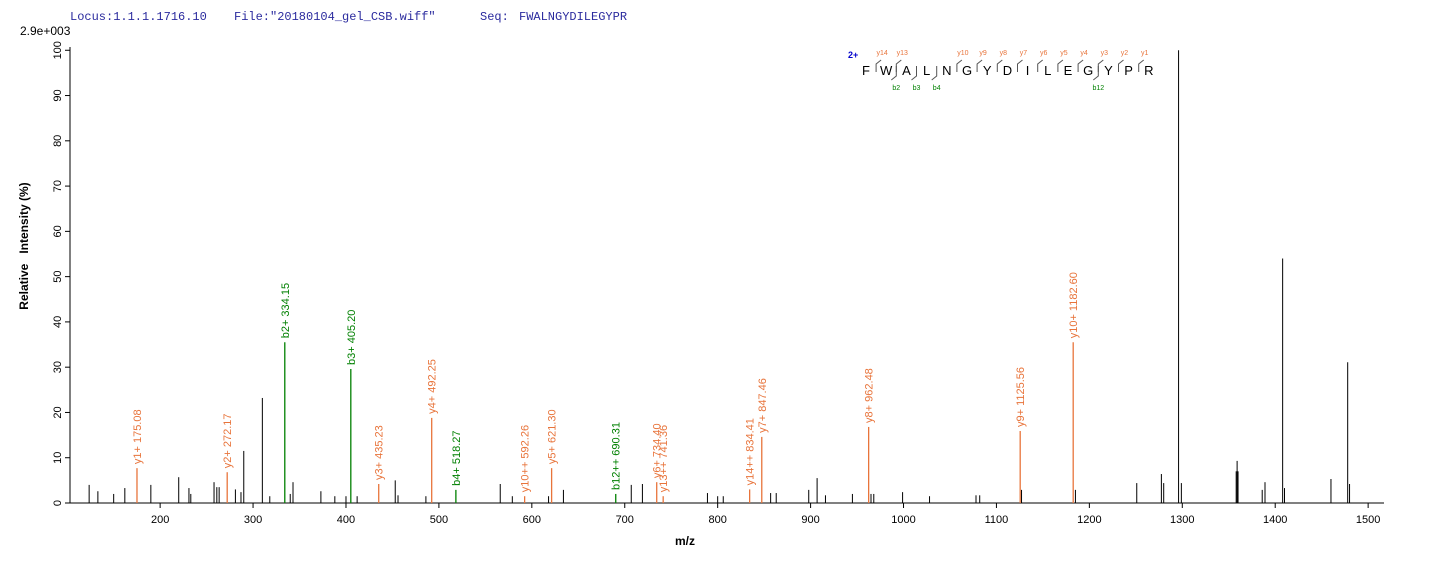 The width and height of the screenshot is (1436, 562). I want to click on x-tick-label: 1500, so click(1368, 520).